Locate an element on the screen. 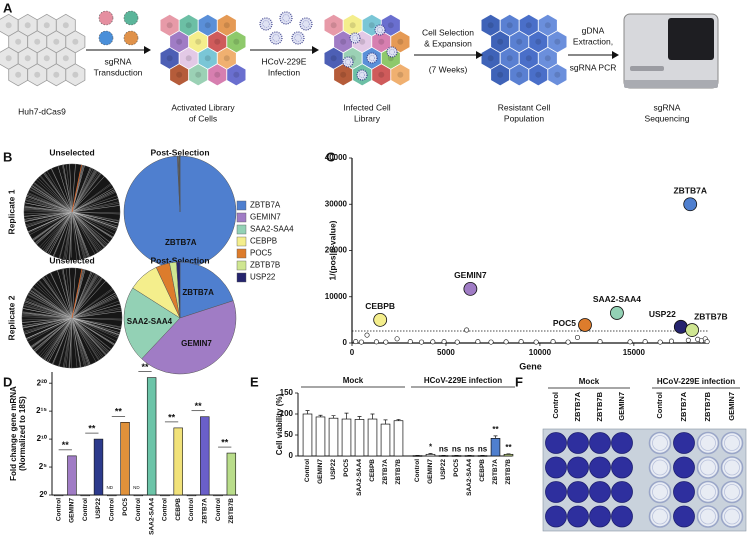  x-tick-label: 15000 is located at coordinates (634, 352).